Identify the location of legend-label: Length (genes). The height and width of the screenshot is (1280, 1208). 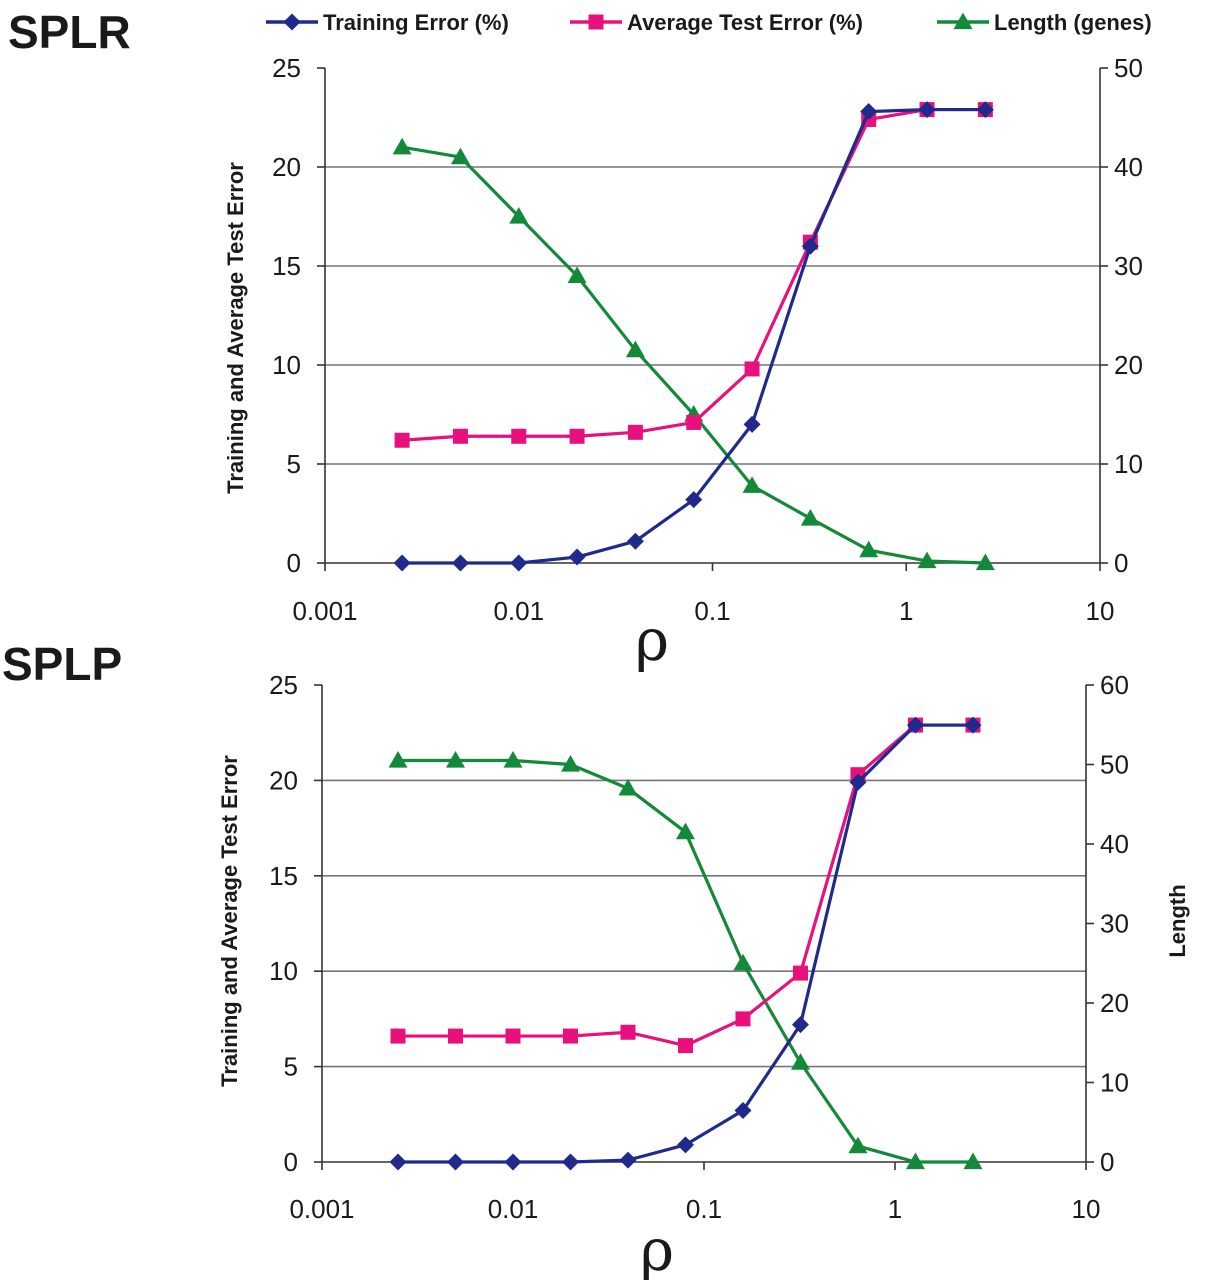
(1073, 22).